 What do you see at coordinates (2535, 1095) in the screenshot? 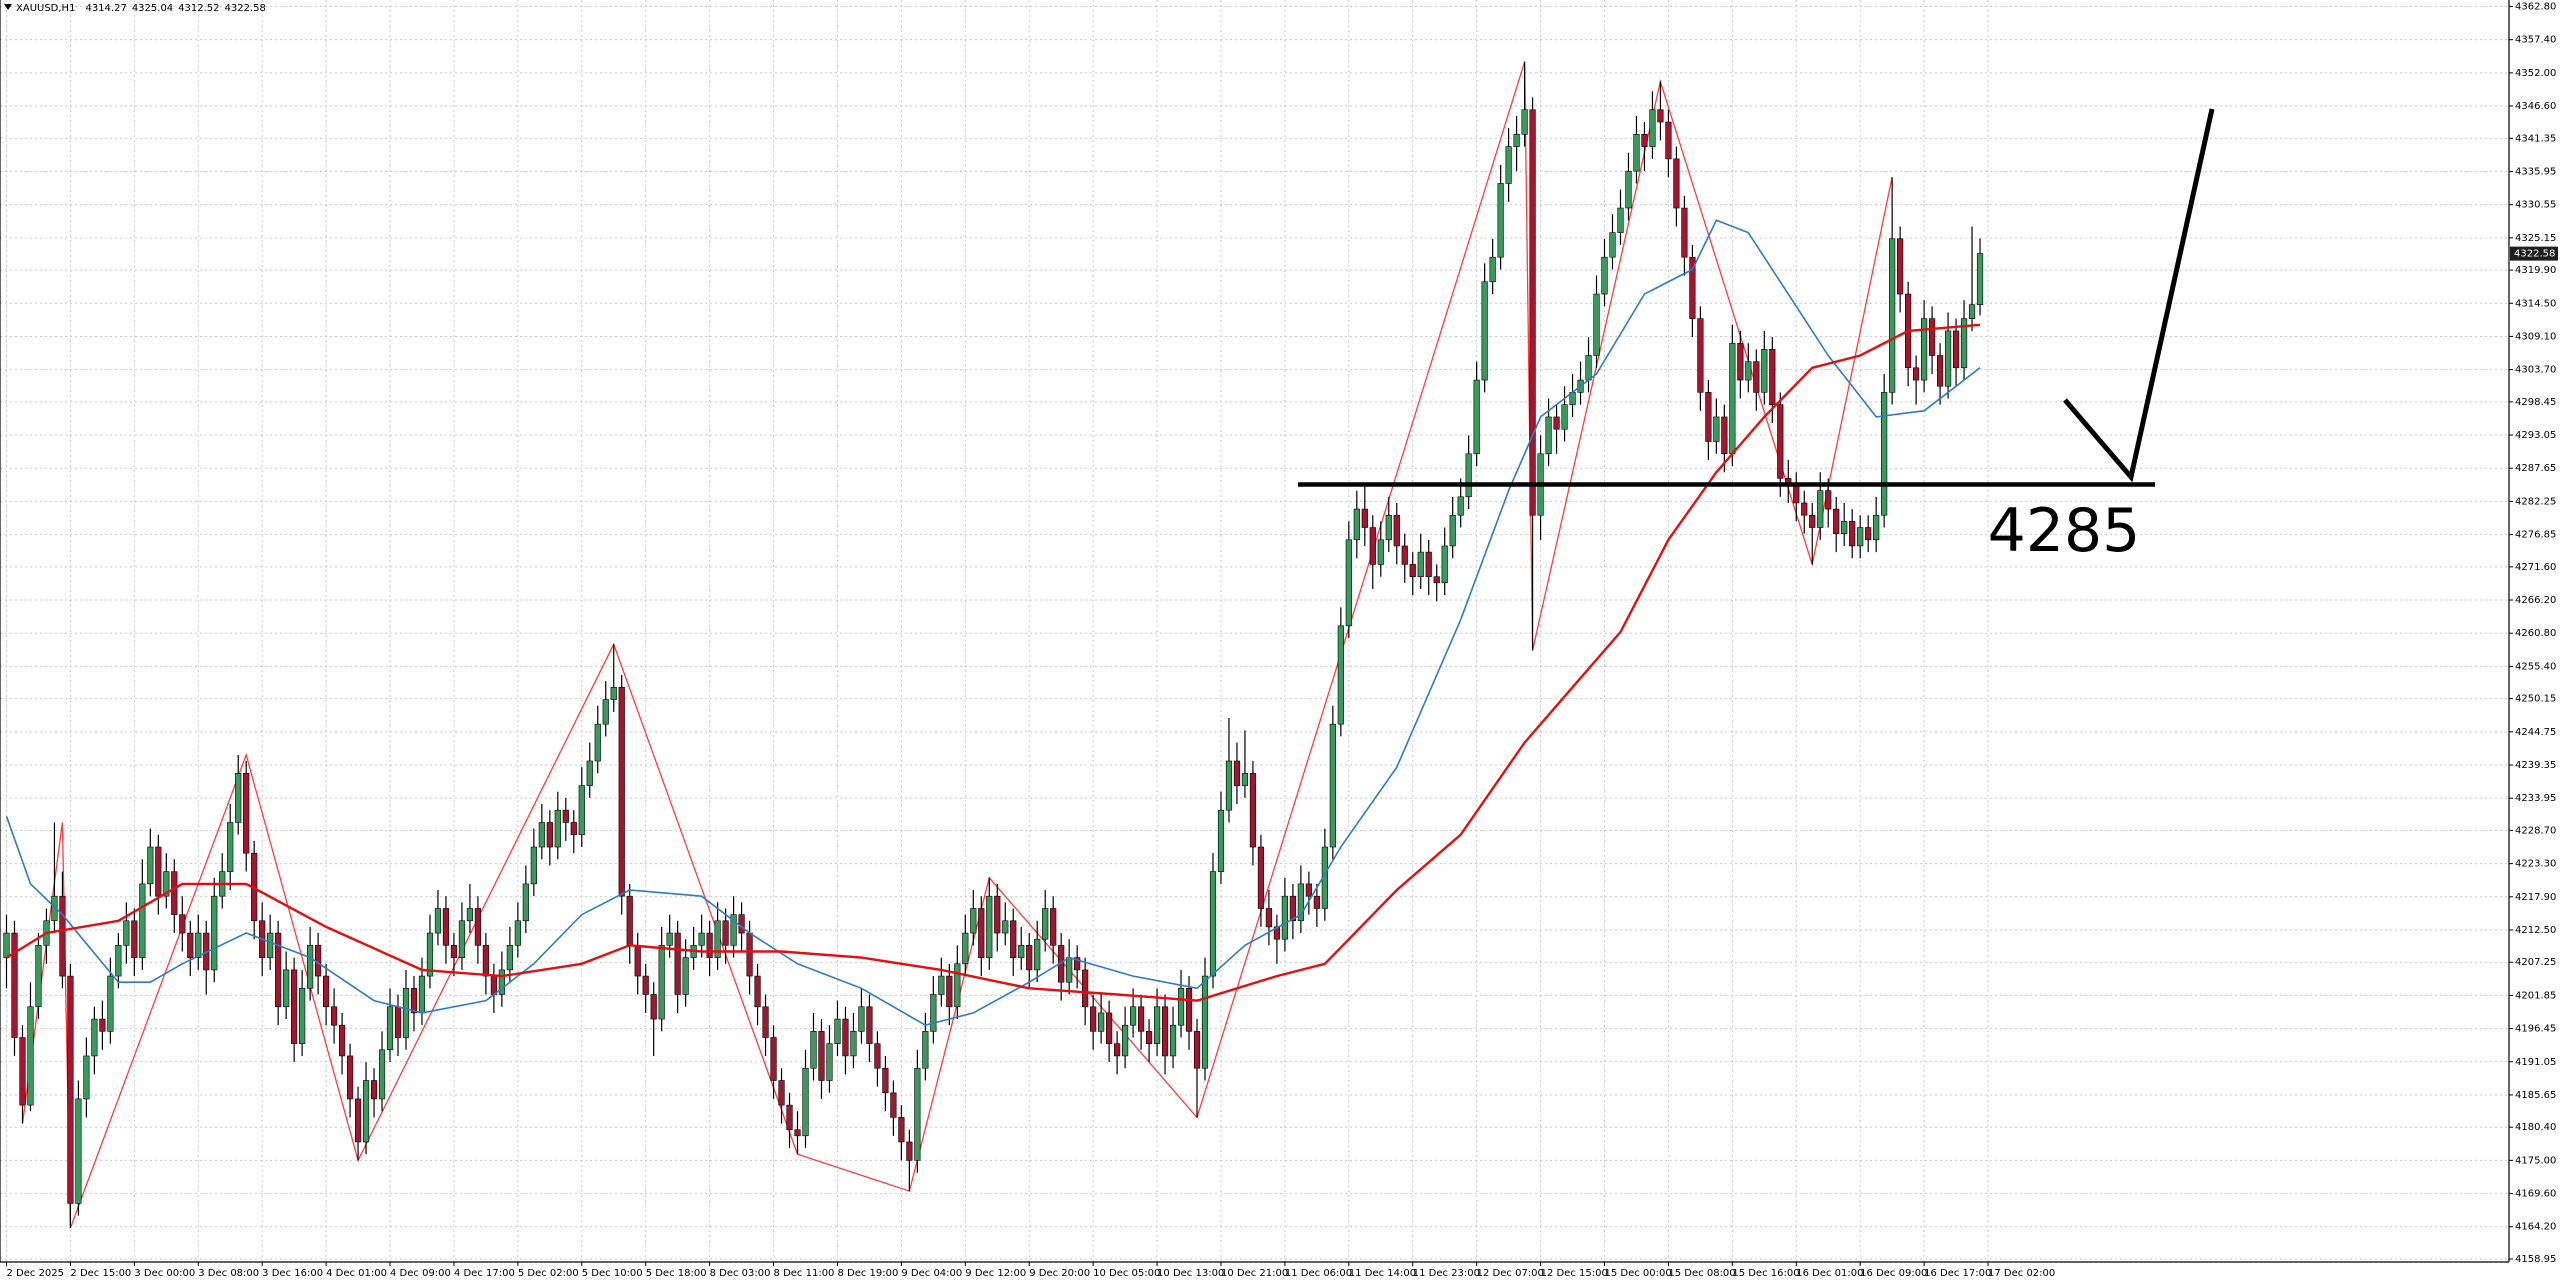
I see `y-tick-label: 4185.65` at bounding box center [2535, 1095].